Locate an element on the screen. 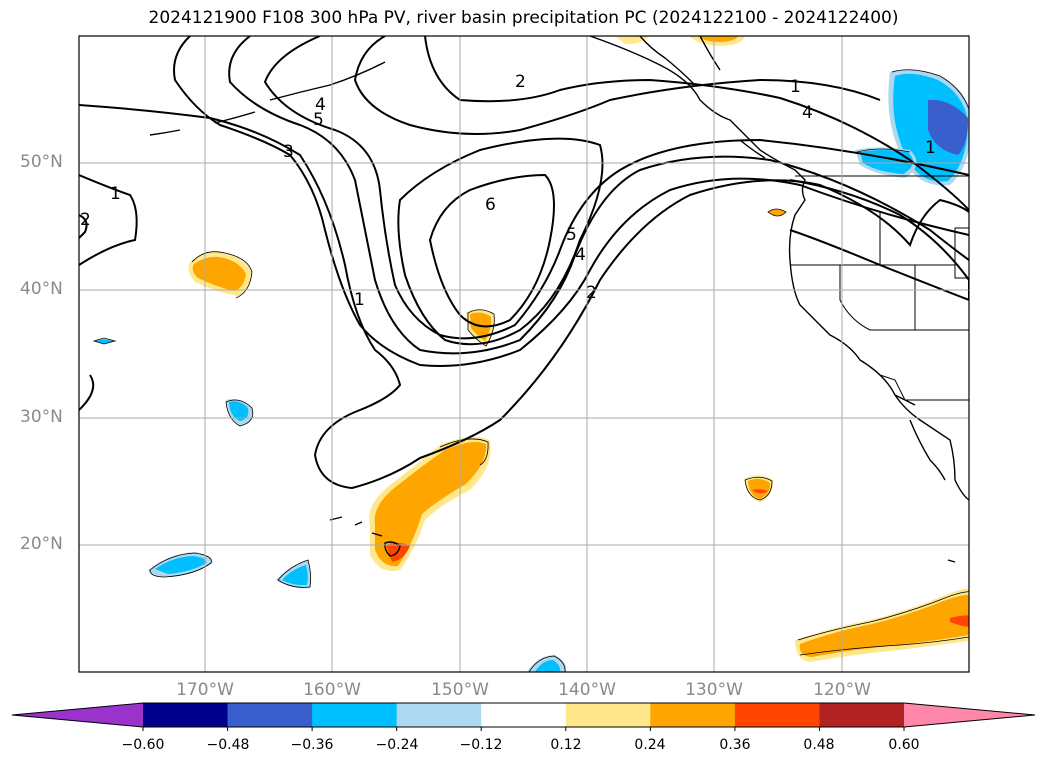 This screenshot has height=765, width=1047. lat-label: 50°N is located at coordinates (41, 162).